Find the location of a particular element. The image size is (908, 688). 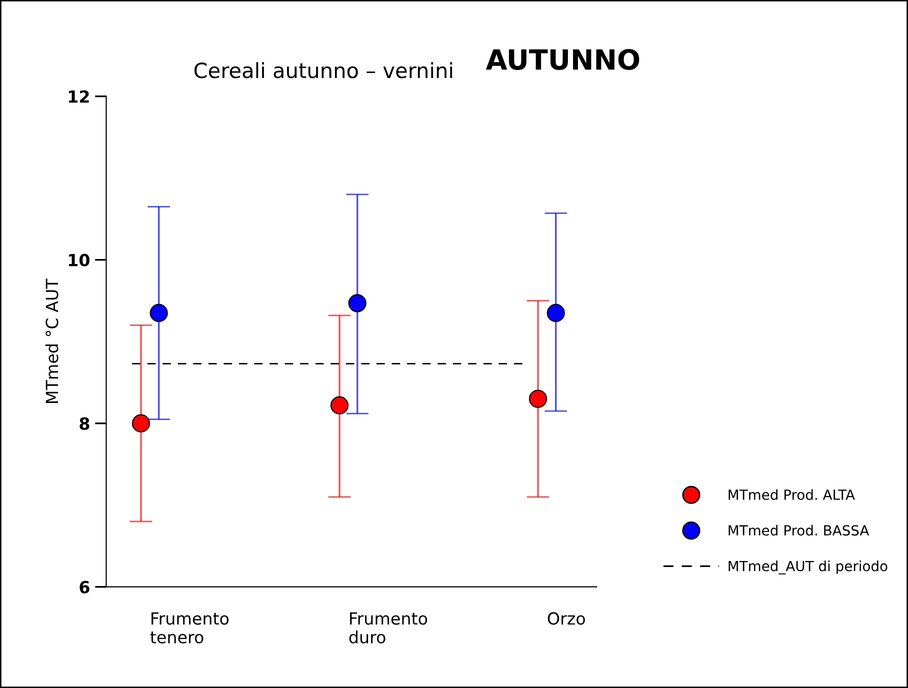

chart-title: Cereali autunno – vernini is located at coordinates (323, 70).